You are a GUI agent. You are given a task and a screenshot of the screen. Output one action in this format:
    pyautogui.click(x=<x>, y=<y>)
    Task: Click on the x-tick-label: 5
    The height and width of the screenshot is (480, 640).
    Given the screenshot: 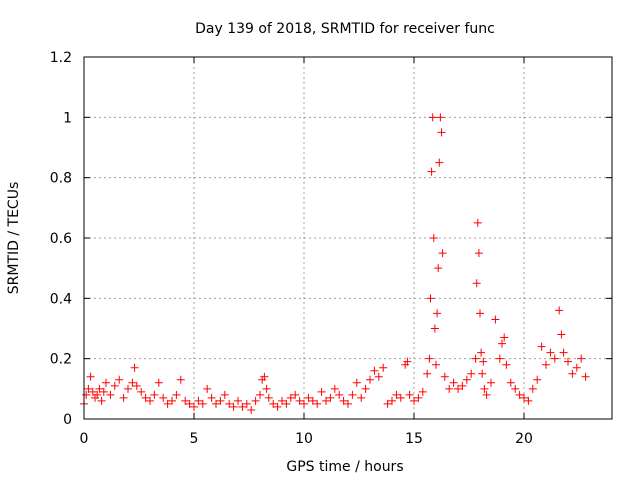 What is the action you would take?
    pyautogui.click(x=194, y=439)
    